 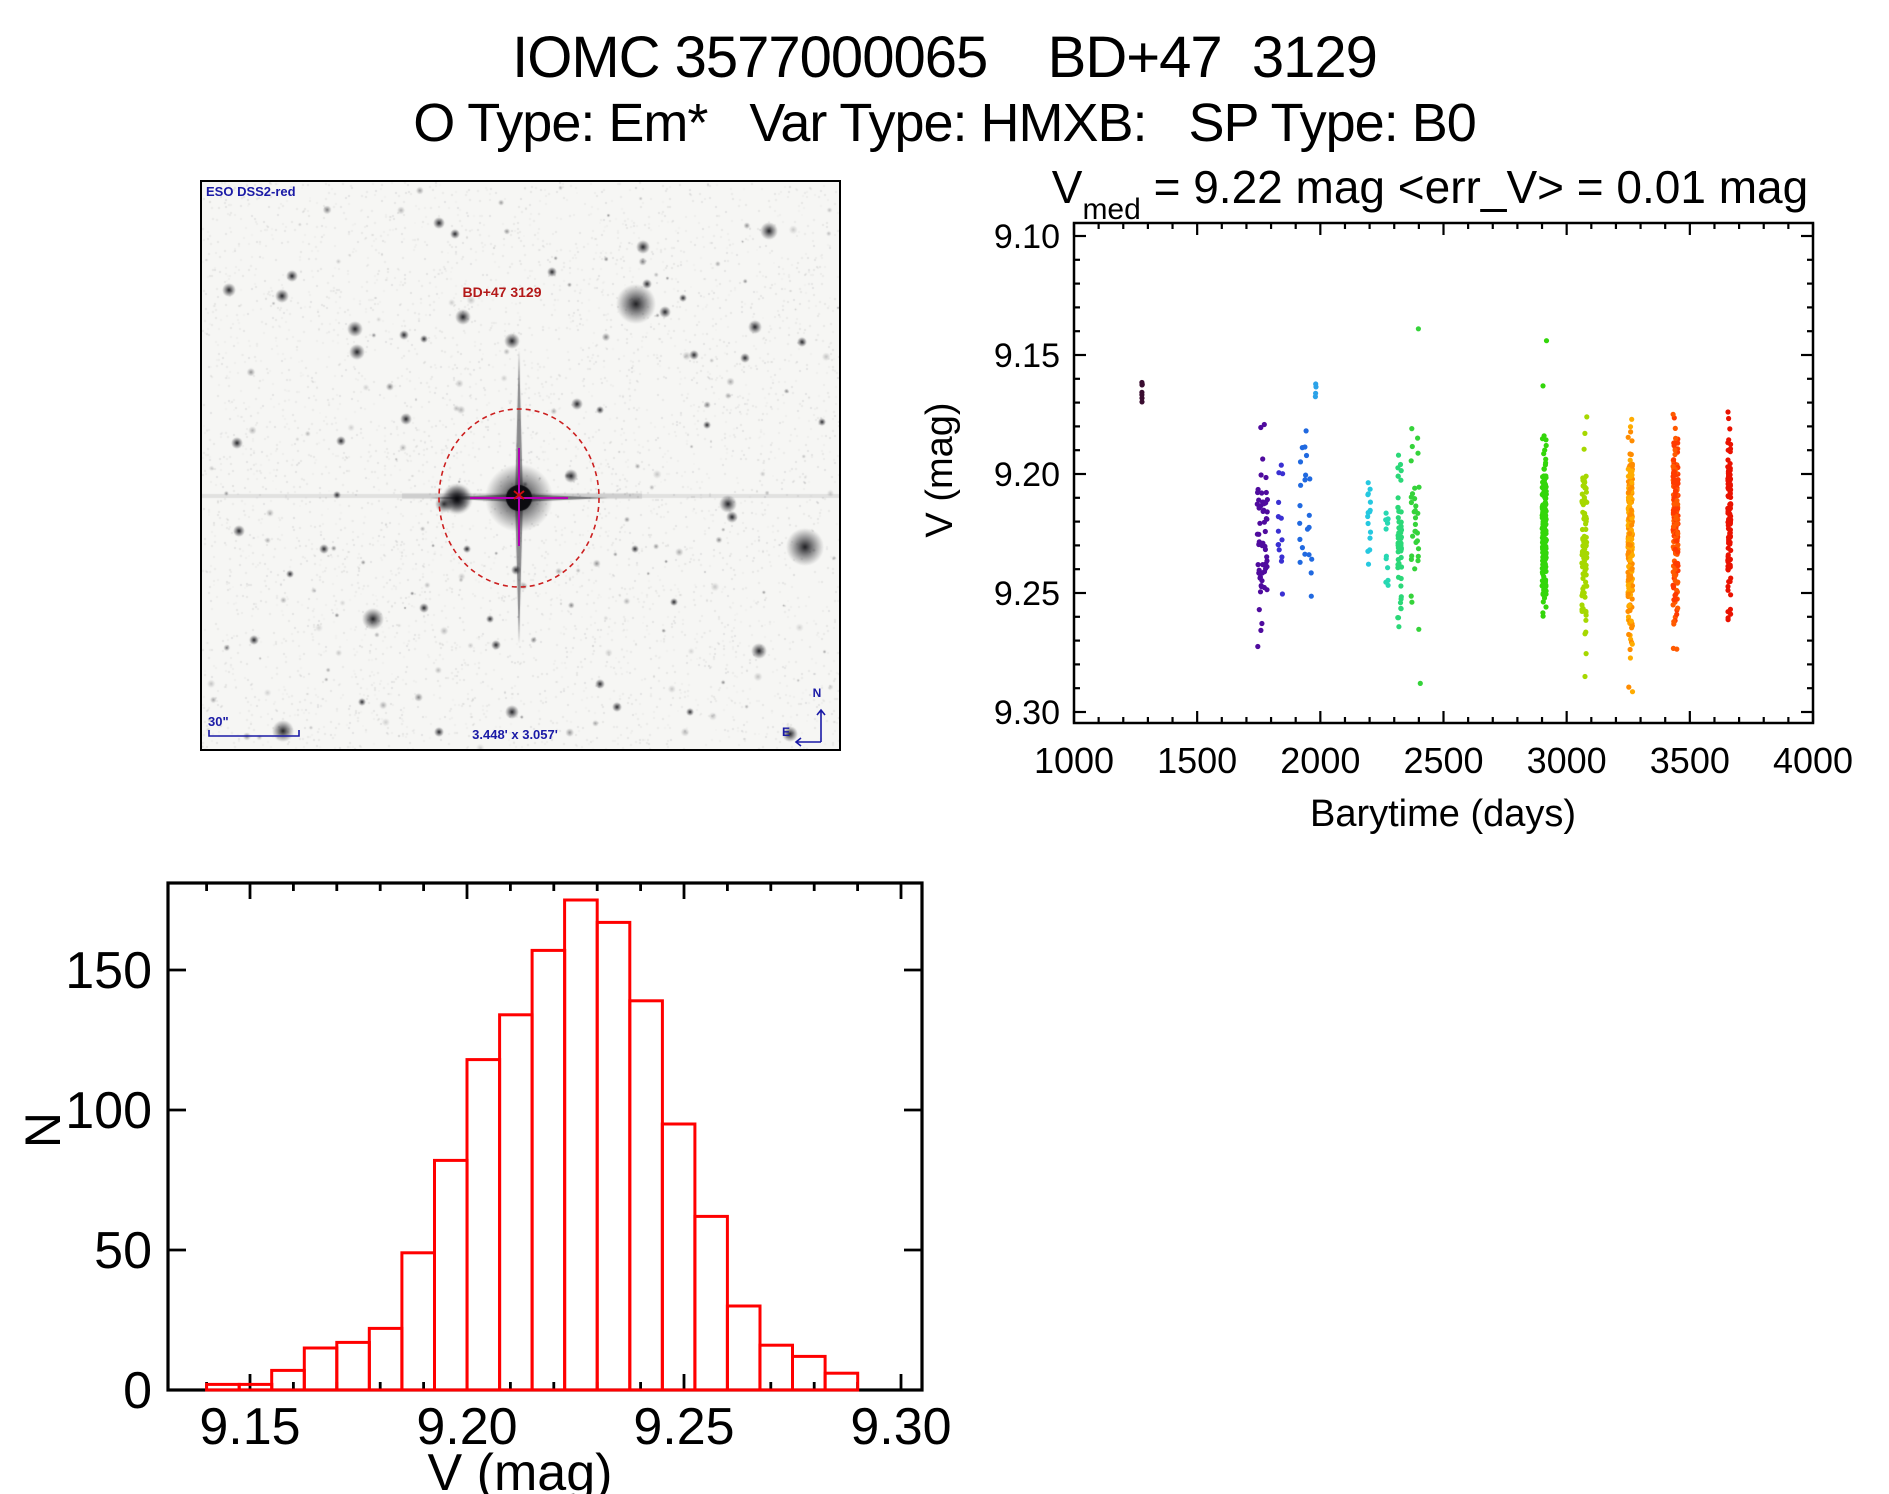 What do you see at coordinates (1027, 713) in the screenshot?
I see `lc-y-tick-label: 9.30` at bounding box center [1027, 713].